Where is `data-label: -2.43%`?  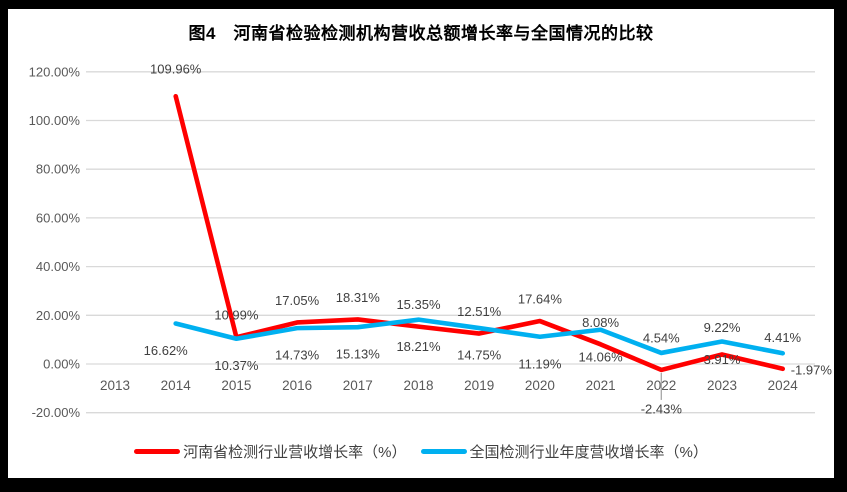 data-label: -2.43% is located at coordinates (662, 408).